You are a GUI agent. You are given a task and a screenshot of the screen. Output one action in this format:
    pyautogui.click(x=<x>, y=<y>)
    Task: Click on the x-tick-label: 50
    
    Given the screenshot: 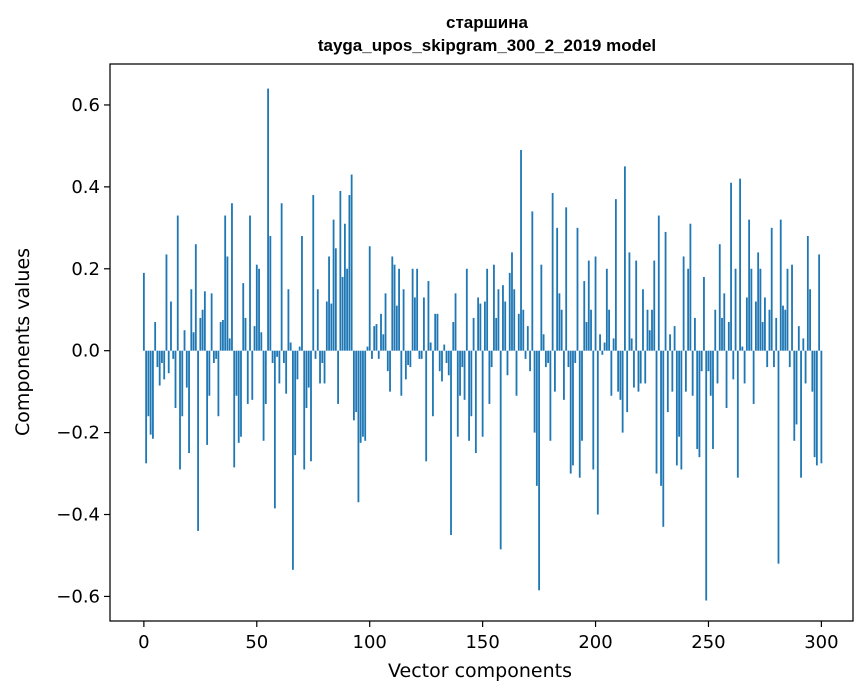 What is the action you would take?
    pyautogui.click(x=256, y=642)
    